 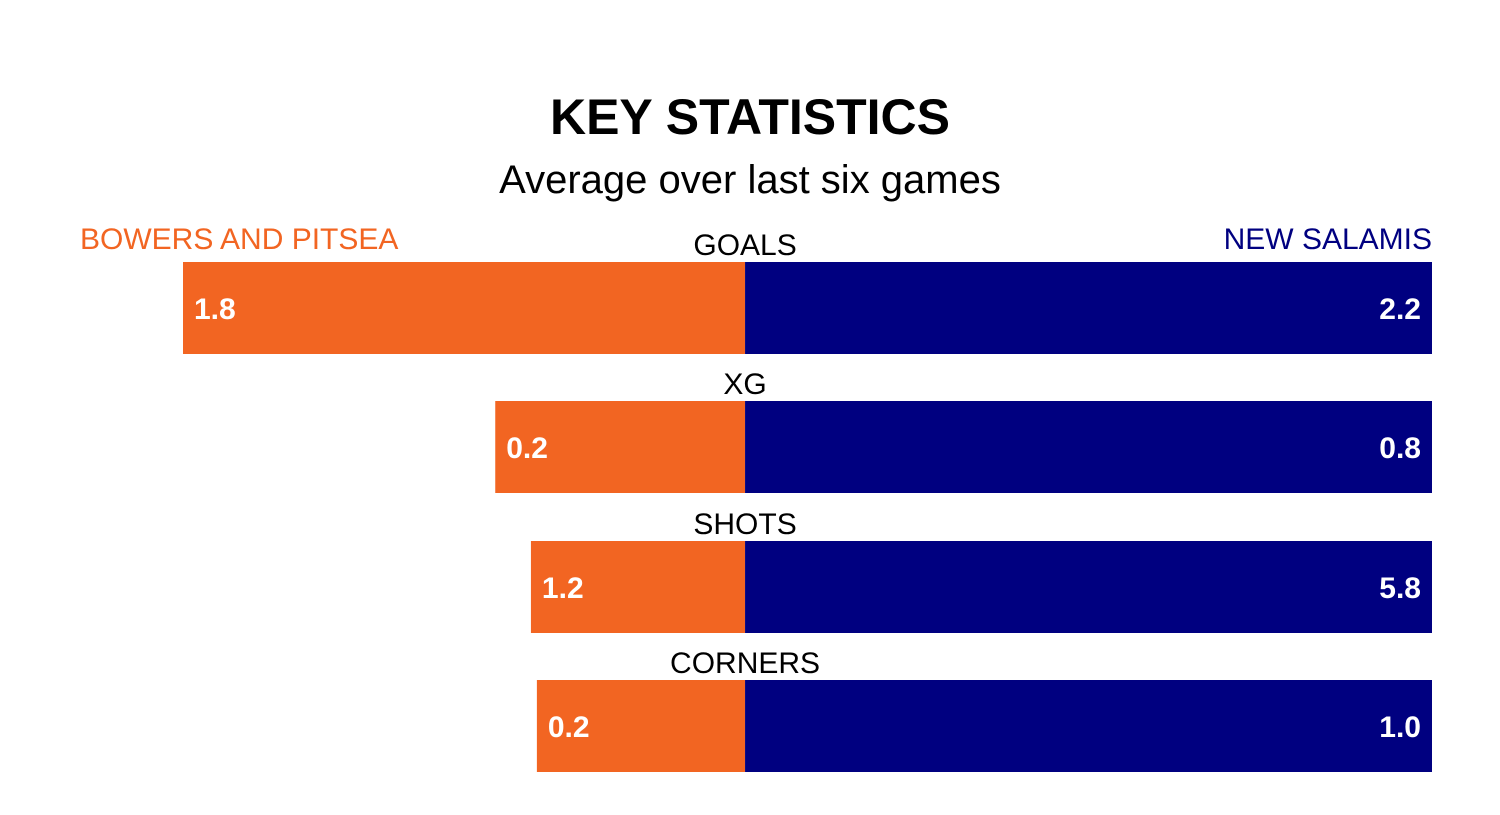 What do you see at coordinates (744, 384) in the screenshot?
I see `category-label: XG` at bounding box center [744, 384].